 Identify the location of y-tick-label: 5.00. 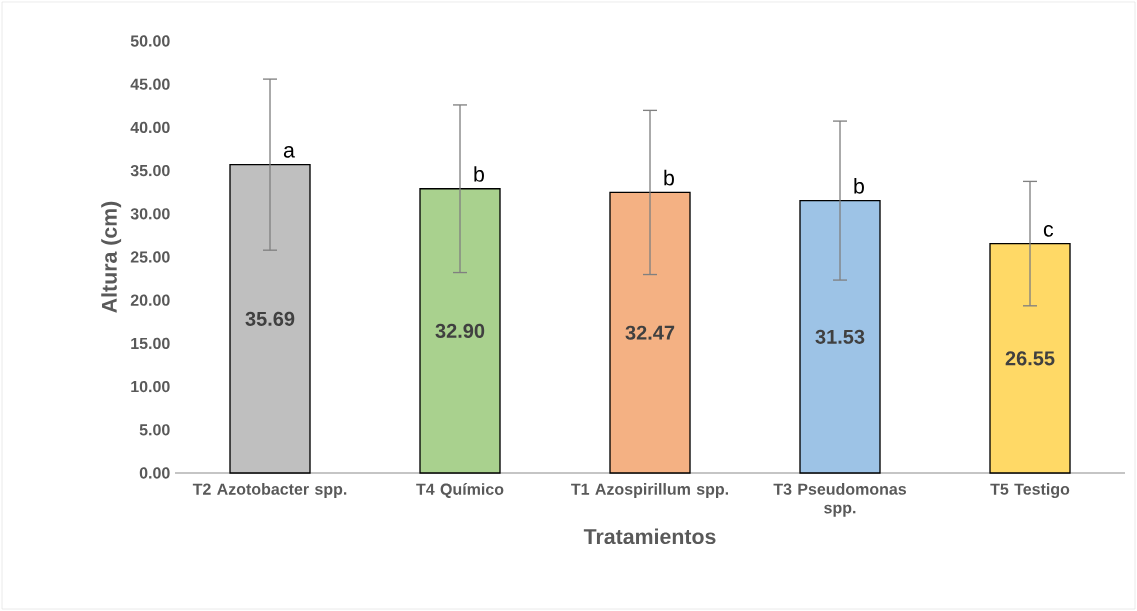
(154, 430).